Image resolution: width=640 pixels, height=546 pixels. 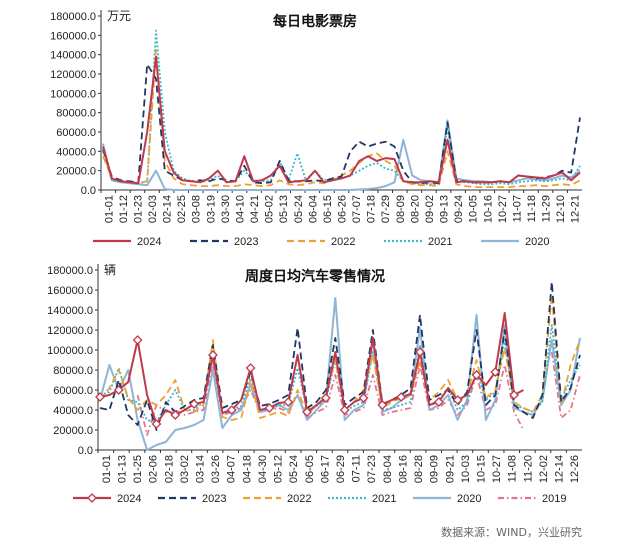 What do you see at coordinates (247, 469) in the screenshot?
I see `x-tick-label: 04-18` at bounding box center [247, 469].